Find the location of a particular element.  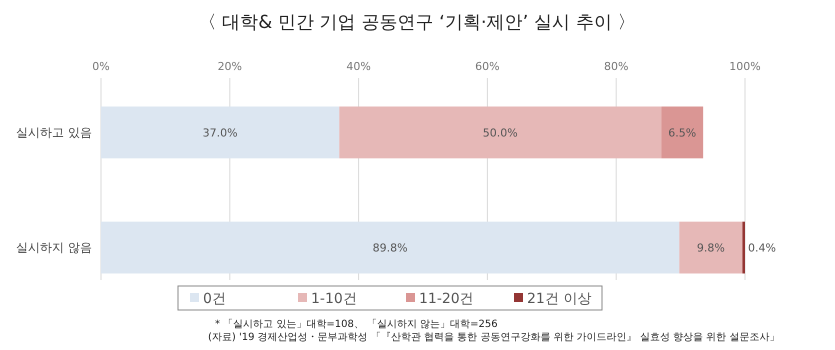

x-tick-label: 40% is located at coordinates (358, 66).